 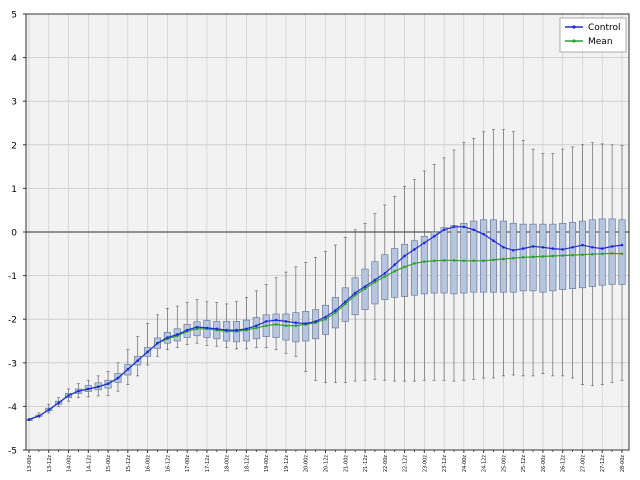 I want to click on x-tick-label: 15-12z, so click(x=129, y=464).